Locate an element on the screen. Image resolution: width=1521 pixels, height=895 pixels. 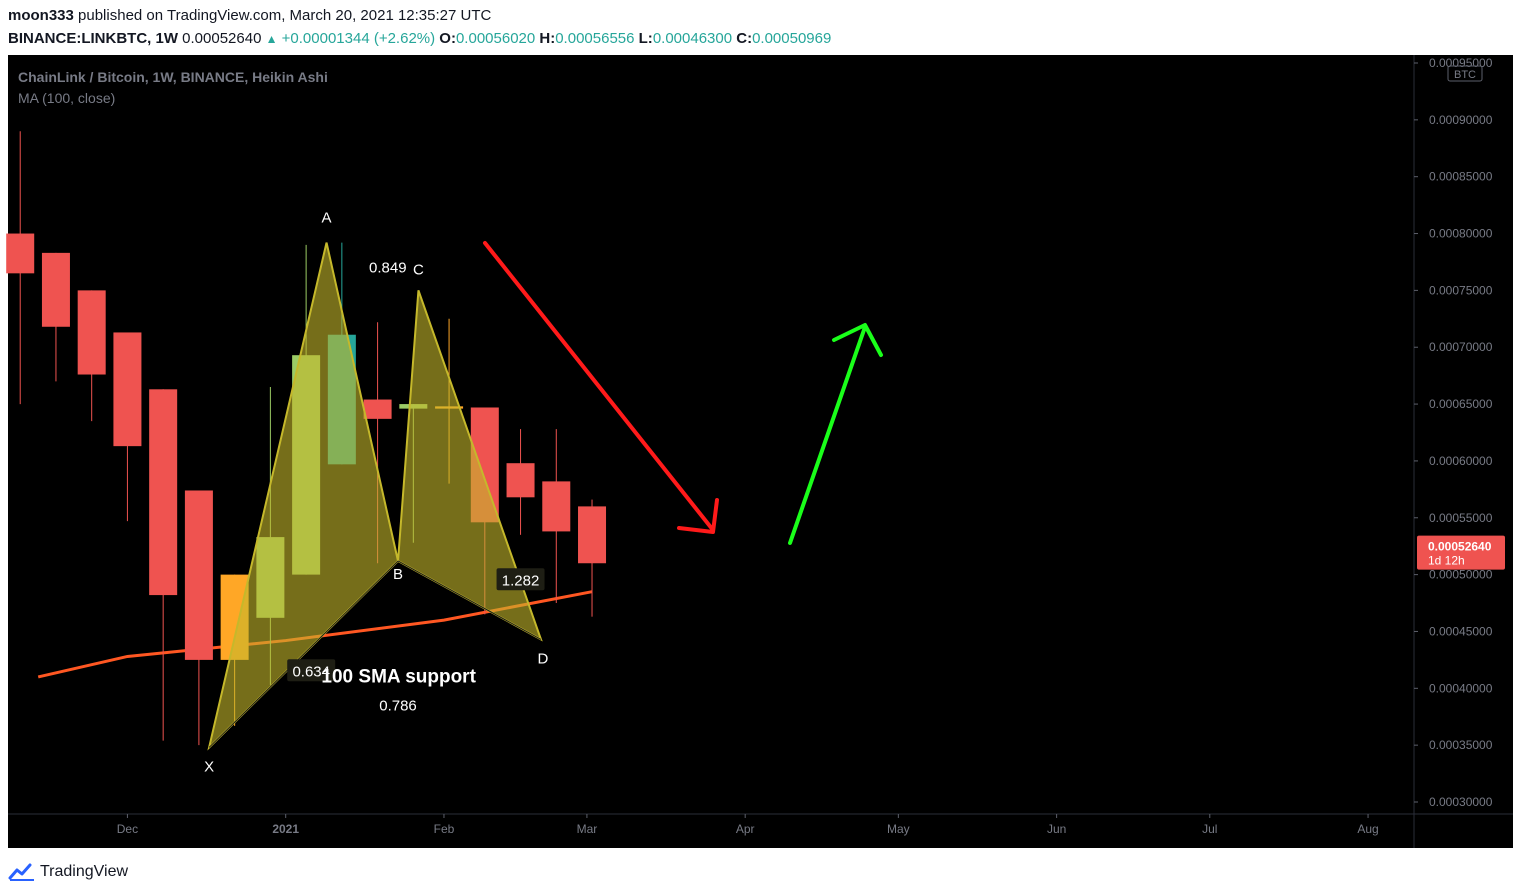
close-value: 0.00050969 is located at coordinates (792, 38).